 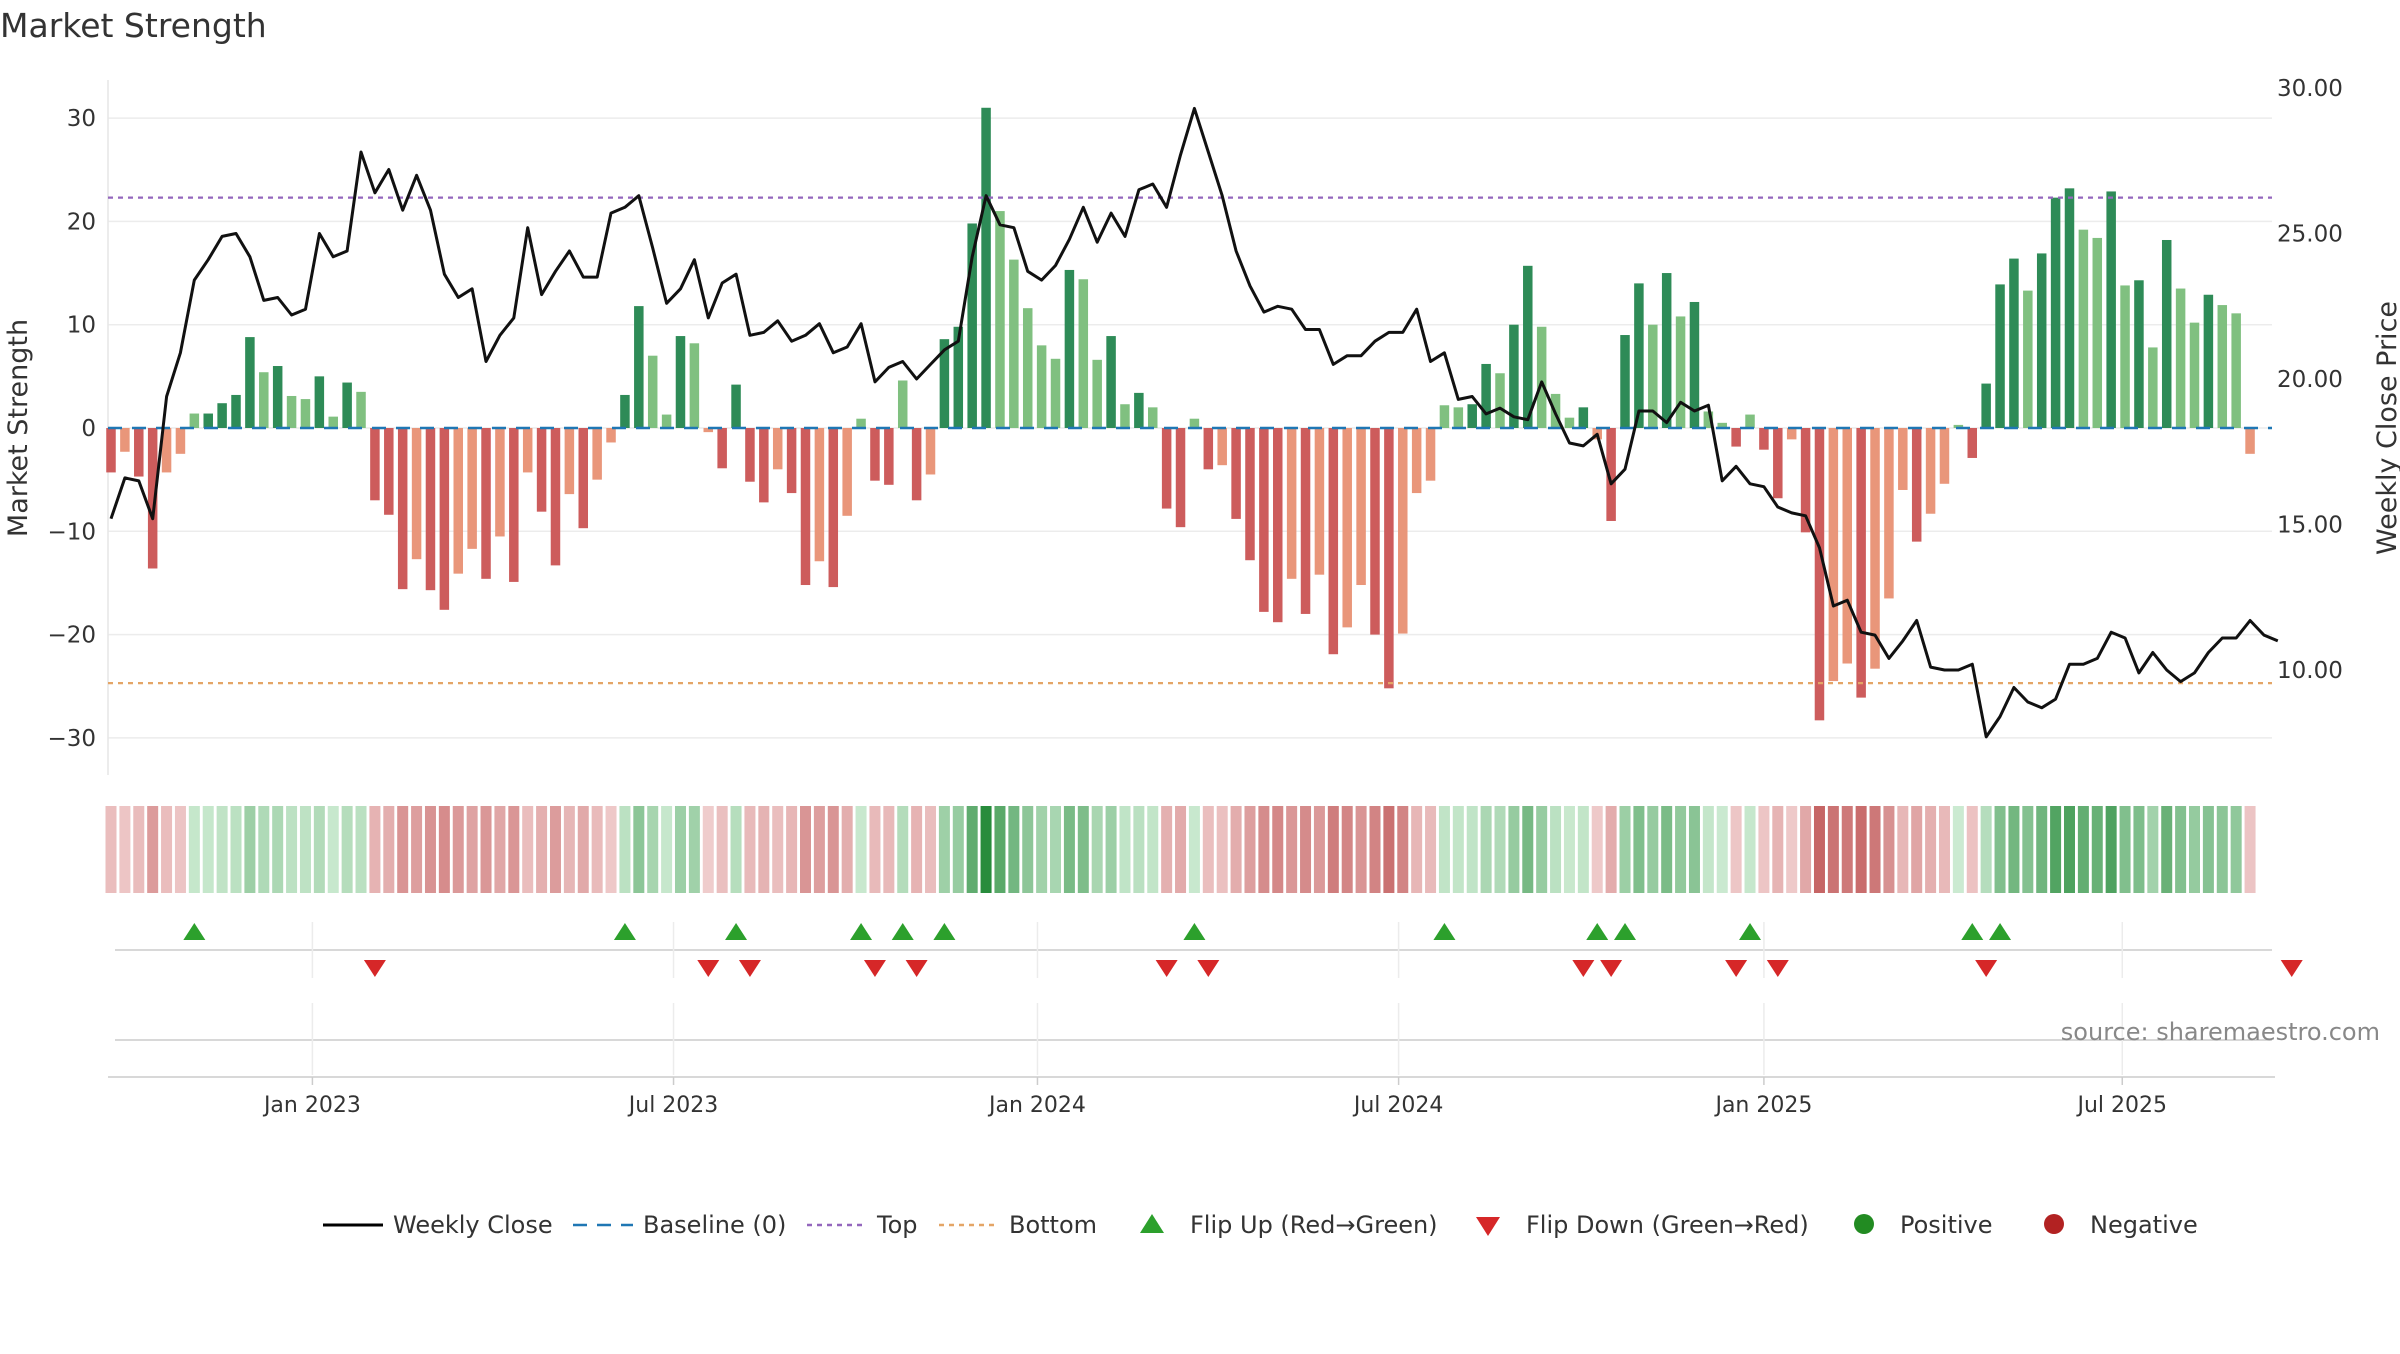 I want to click on x-tick-label: Jul 2024, so click(x=1398, y=1105).